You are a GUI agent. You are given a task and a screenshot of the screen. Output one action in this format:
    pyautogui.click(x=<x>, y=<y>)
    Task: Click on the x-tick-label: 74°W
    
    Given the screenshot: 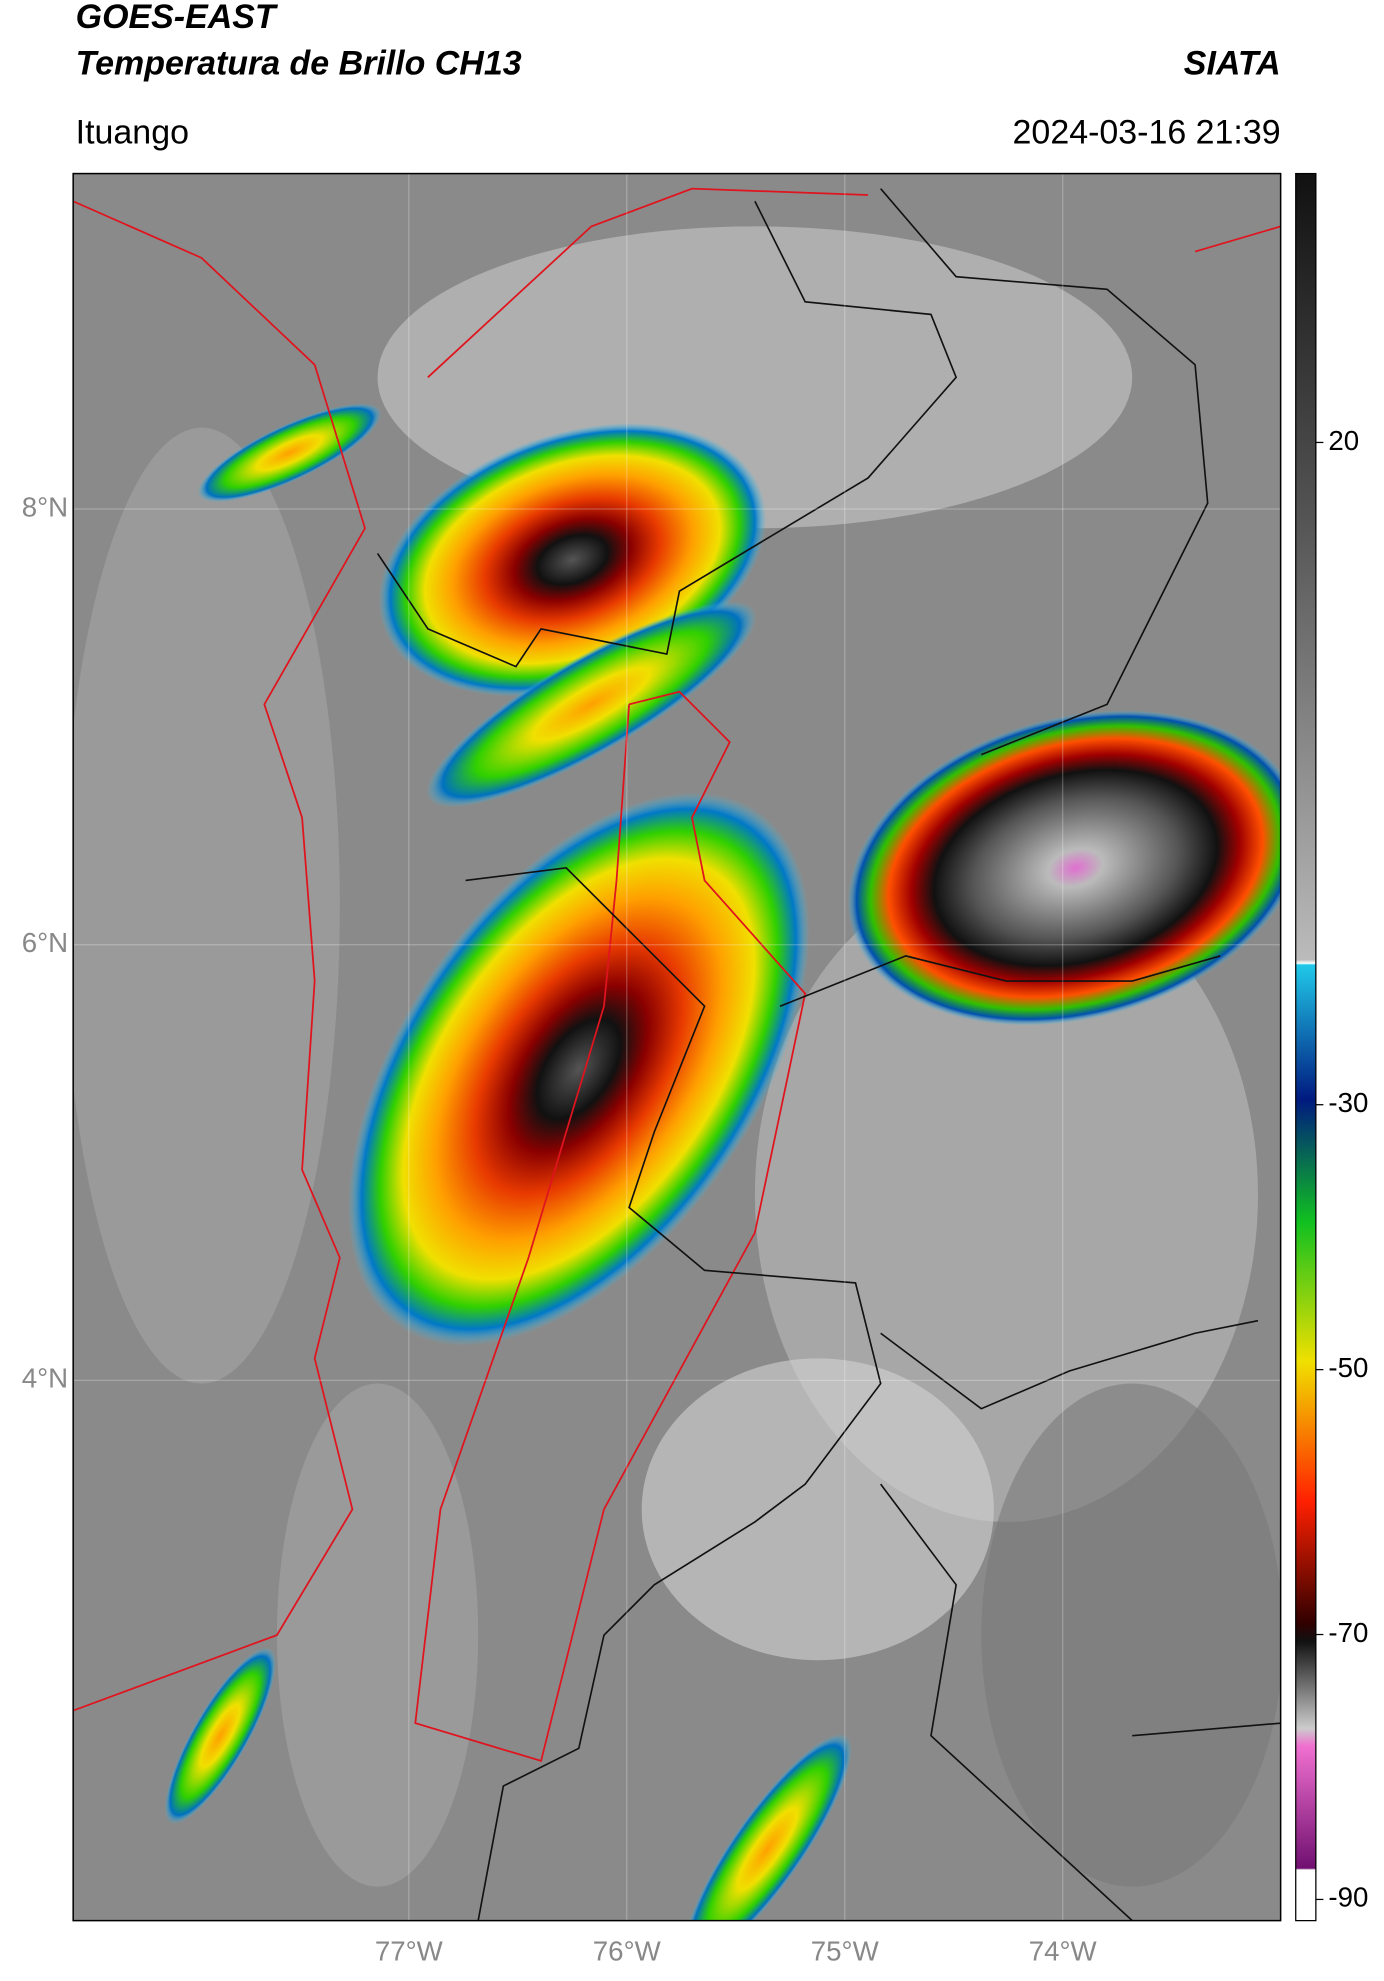 What is the action you would take?
    pyautogui.click(x=1063, y=1951)
    